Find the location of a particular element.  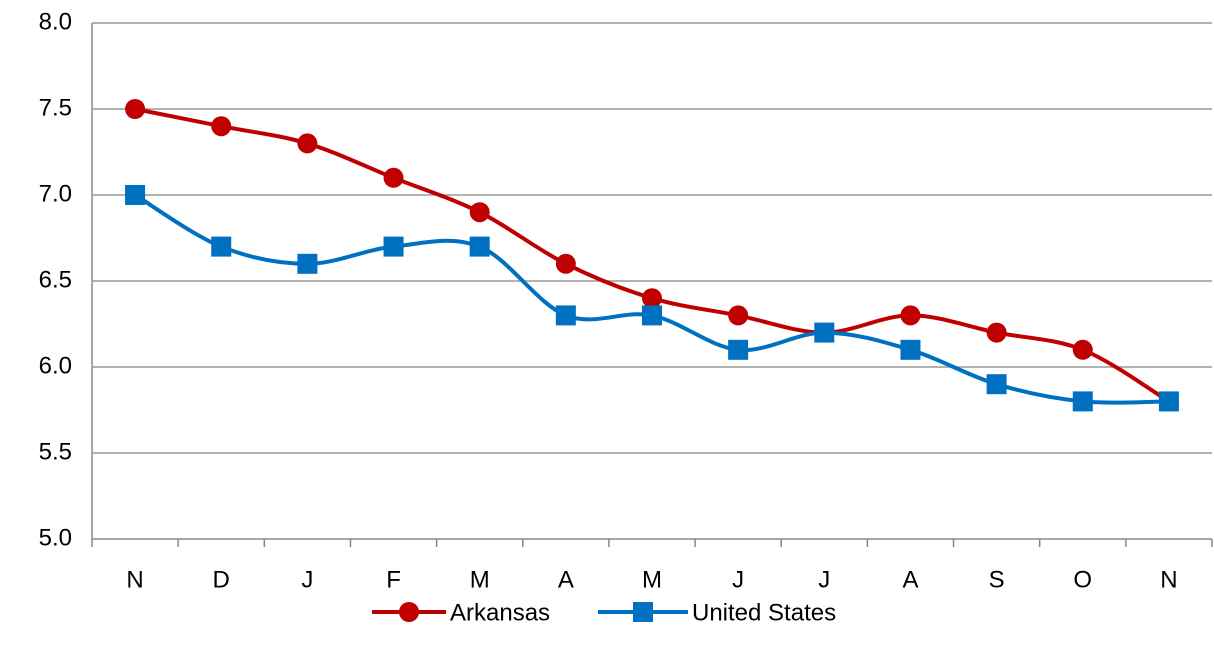

legend-label: United States is located at coordinates (764, 612).